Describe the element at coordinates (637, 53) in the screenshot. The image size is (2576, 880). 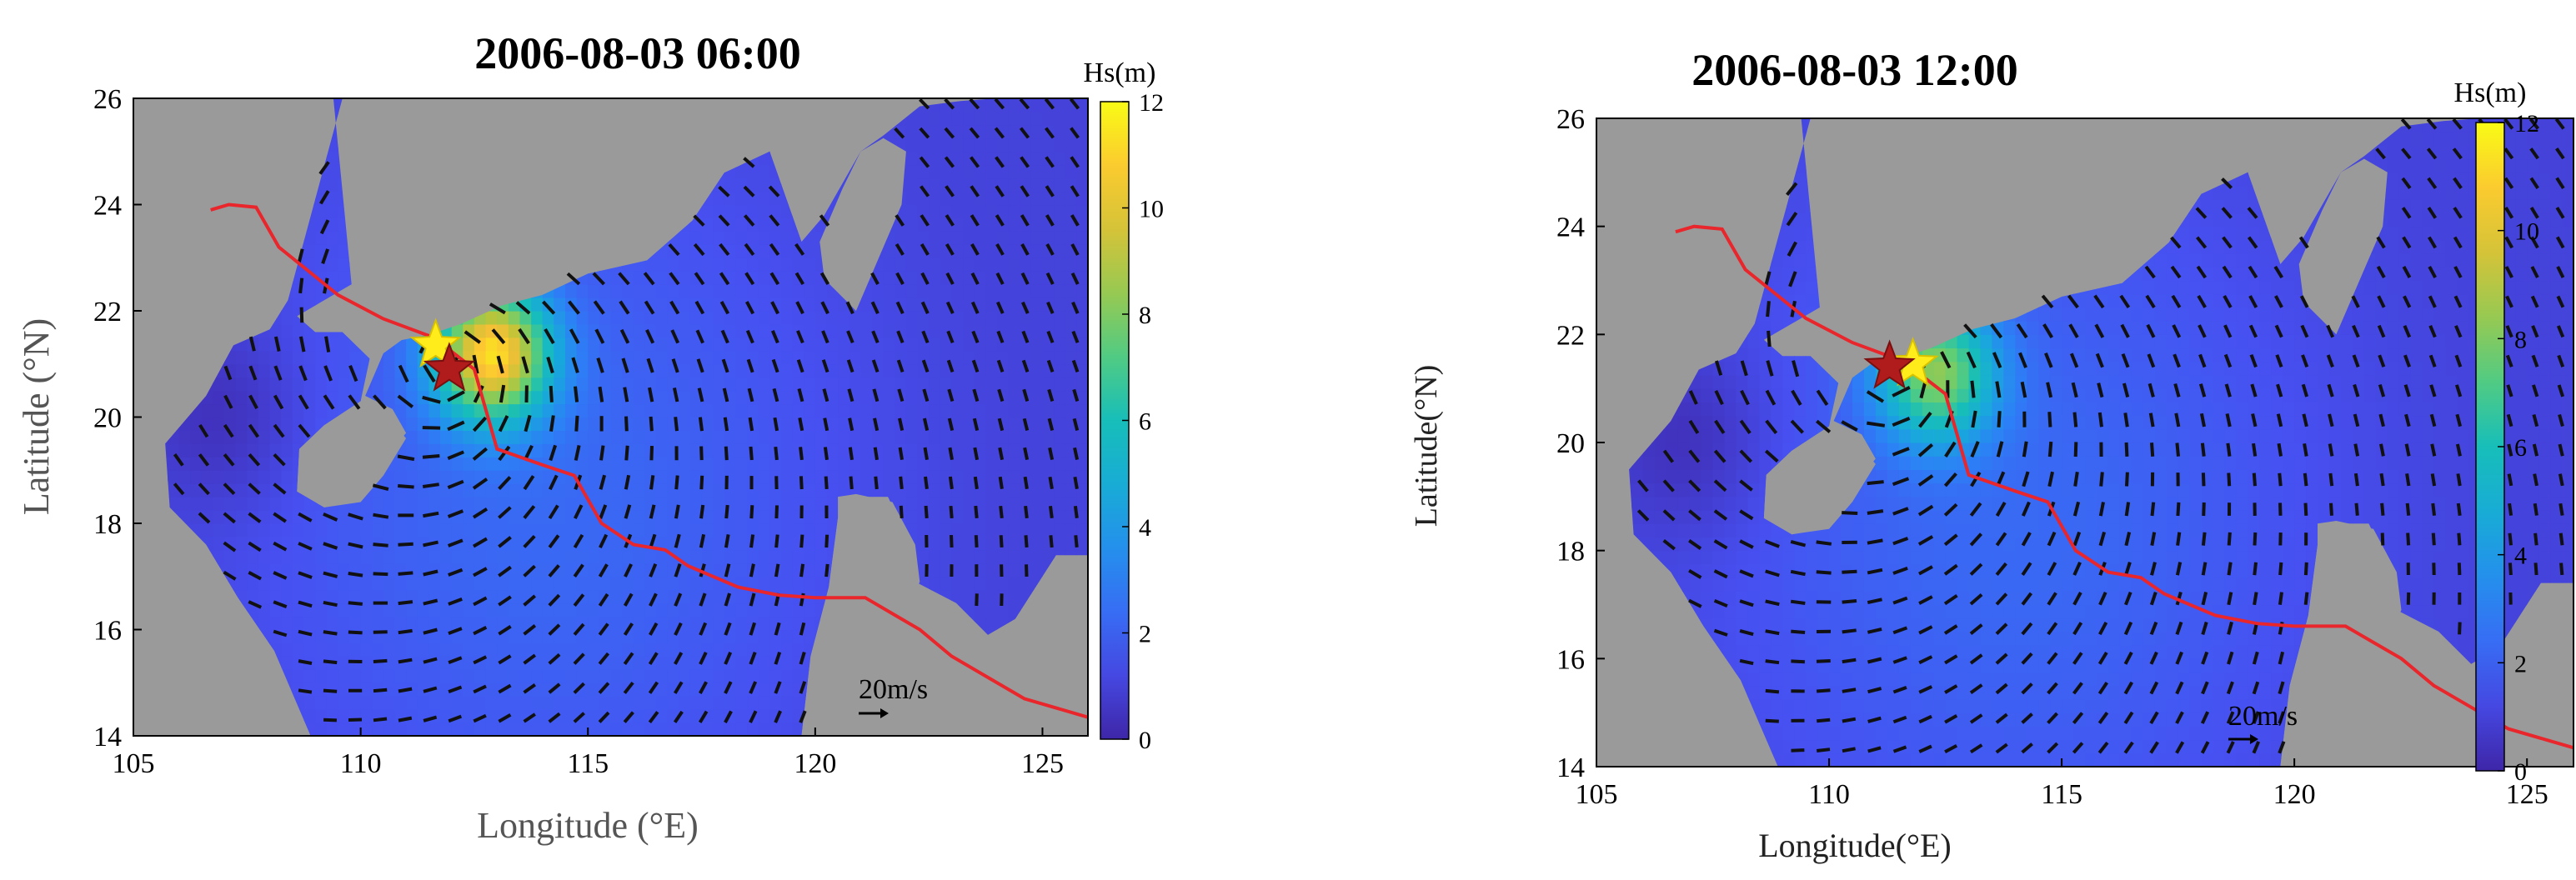
I see `chart-title: 2006-08-03 06:00` at that location.